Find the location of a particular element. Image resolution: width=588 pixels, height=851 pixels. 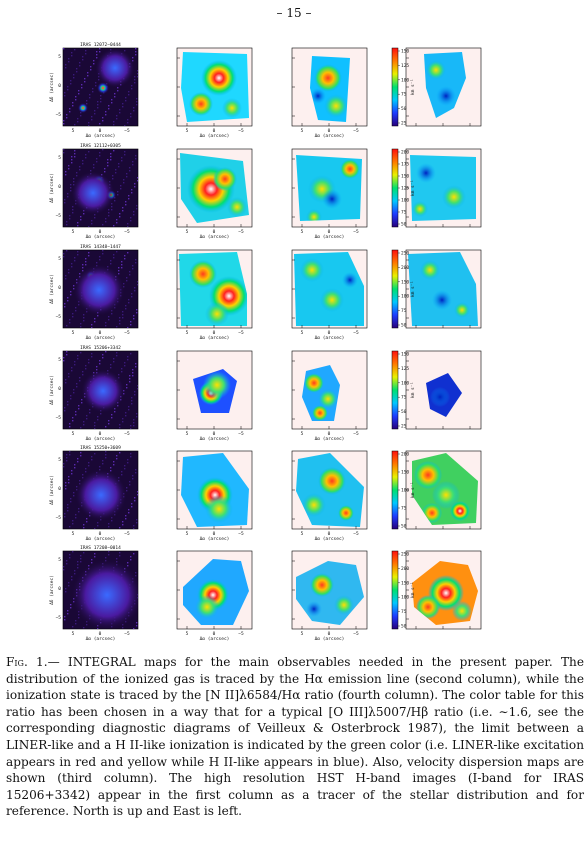

y-tick-label: 0 is located at coordinates (59, 288).